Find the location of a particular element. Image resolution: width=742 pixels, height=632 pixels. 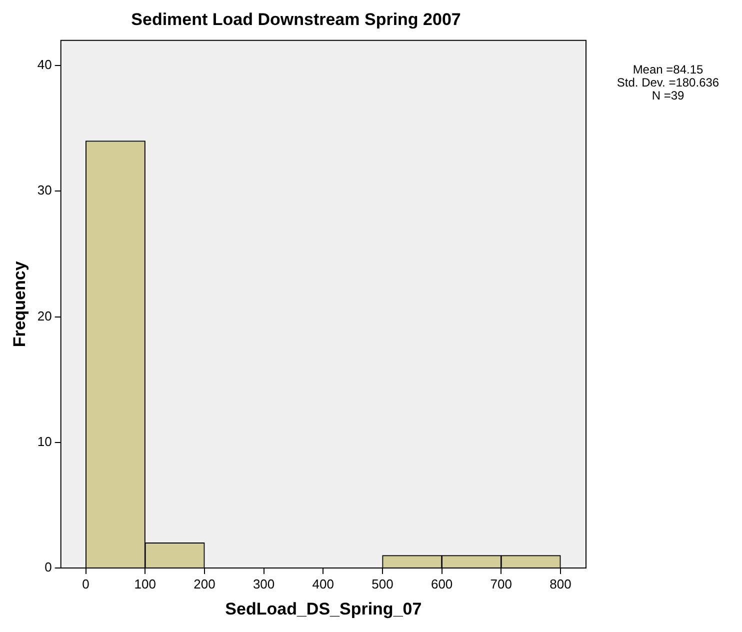

x-axis-title: SedLoad_DS_Spring_07 is located at coordinates (323, 608).